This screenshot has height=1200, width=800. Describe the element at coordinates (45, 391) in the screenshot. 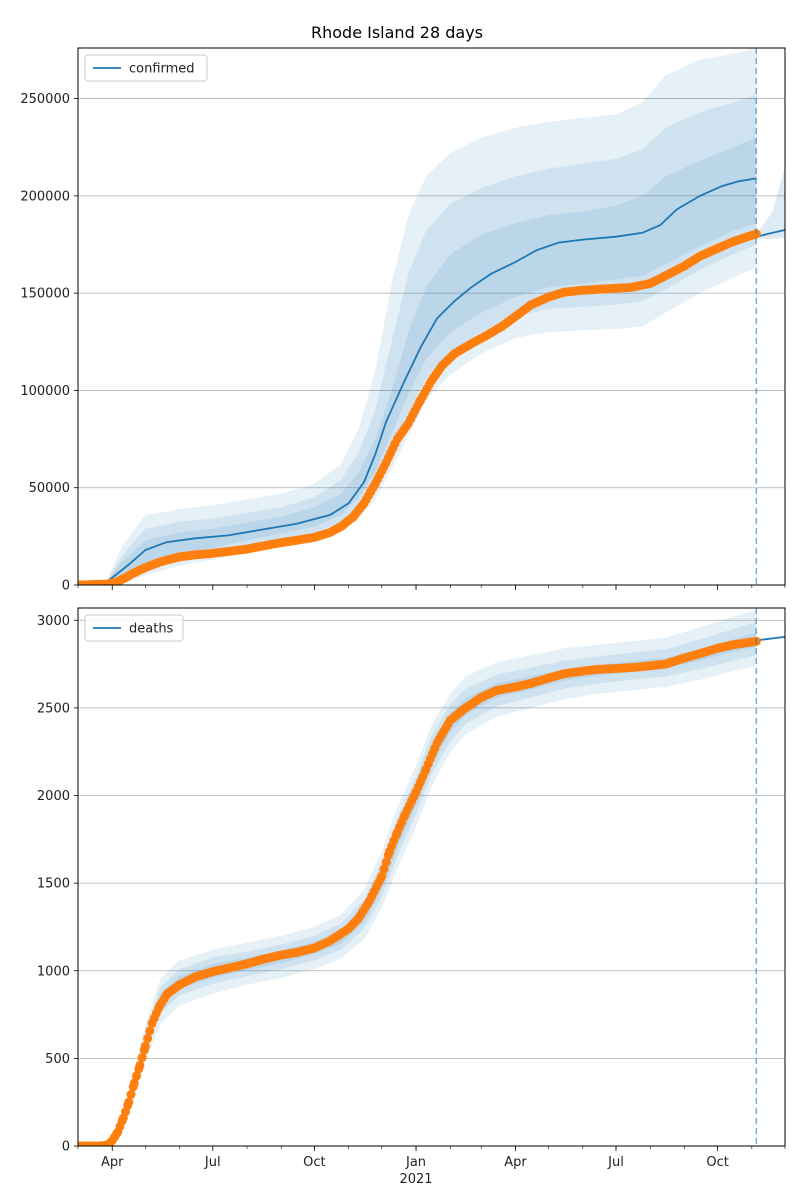

I see `y-tick-label: 100000` at that location.